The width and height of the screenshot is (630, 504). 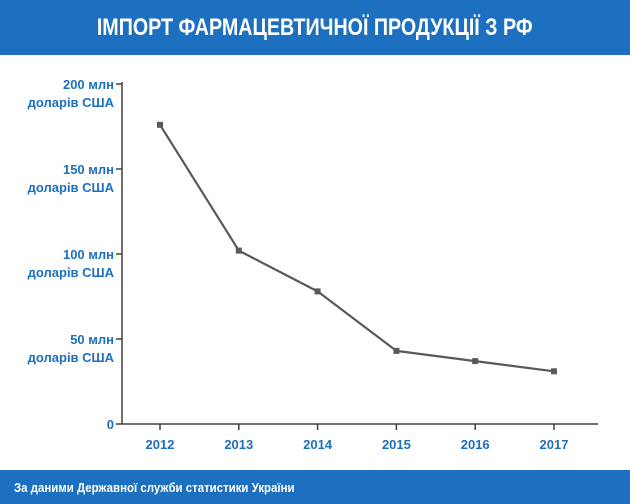 I want to click on x-tick-label: 2012, so click(x=160, y=444).